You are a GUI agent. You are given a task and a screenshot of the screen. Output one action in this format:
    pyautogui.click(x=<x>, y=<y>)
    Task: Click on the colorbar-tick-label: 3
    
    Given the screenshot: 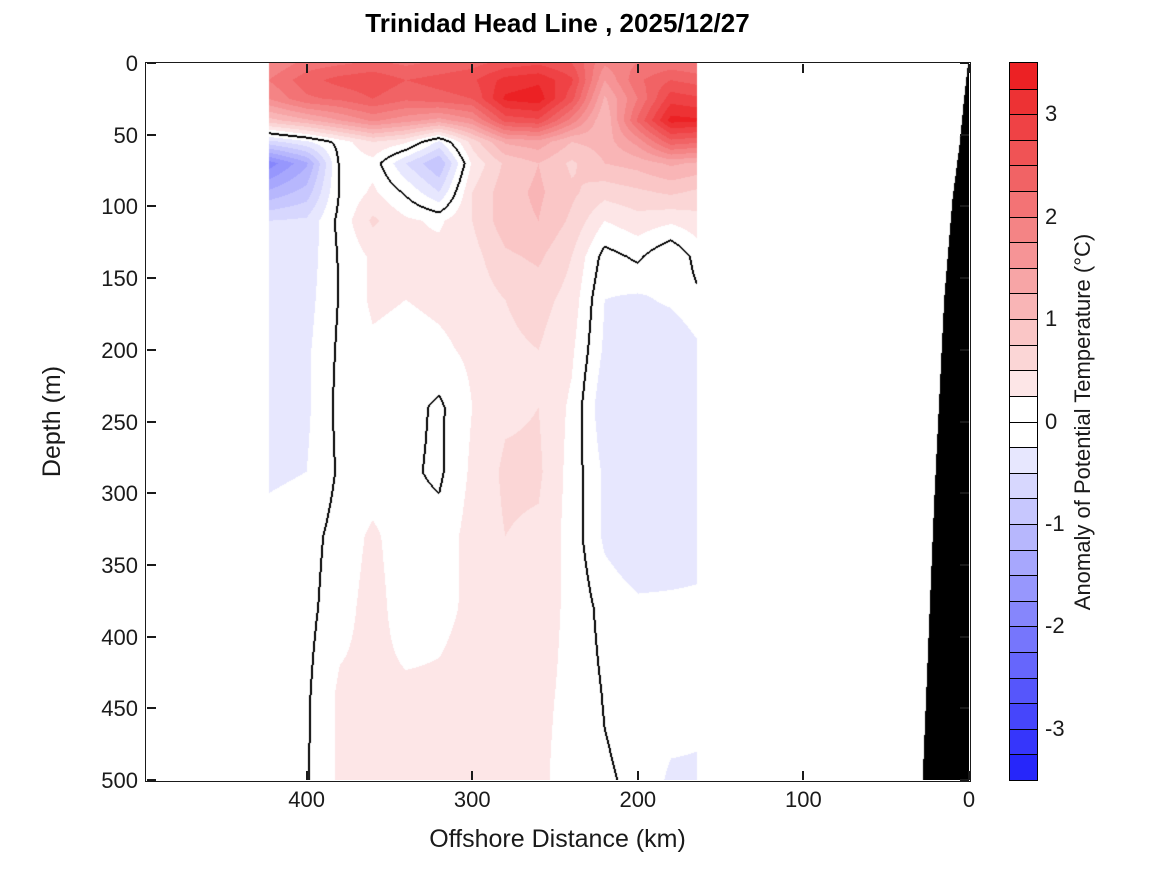 What is the action you would take?
    pyautogui.click(x=1051, y=114)
    